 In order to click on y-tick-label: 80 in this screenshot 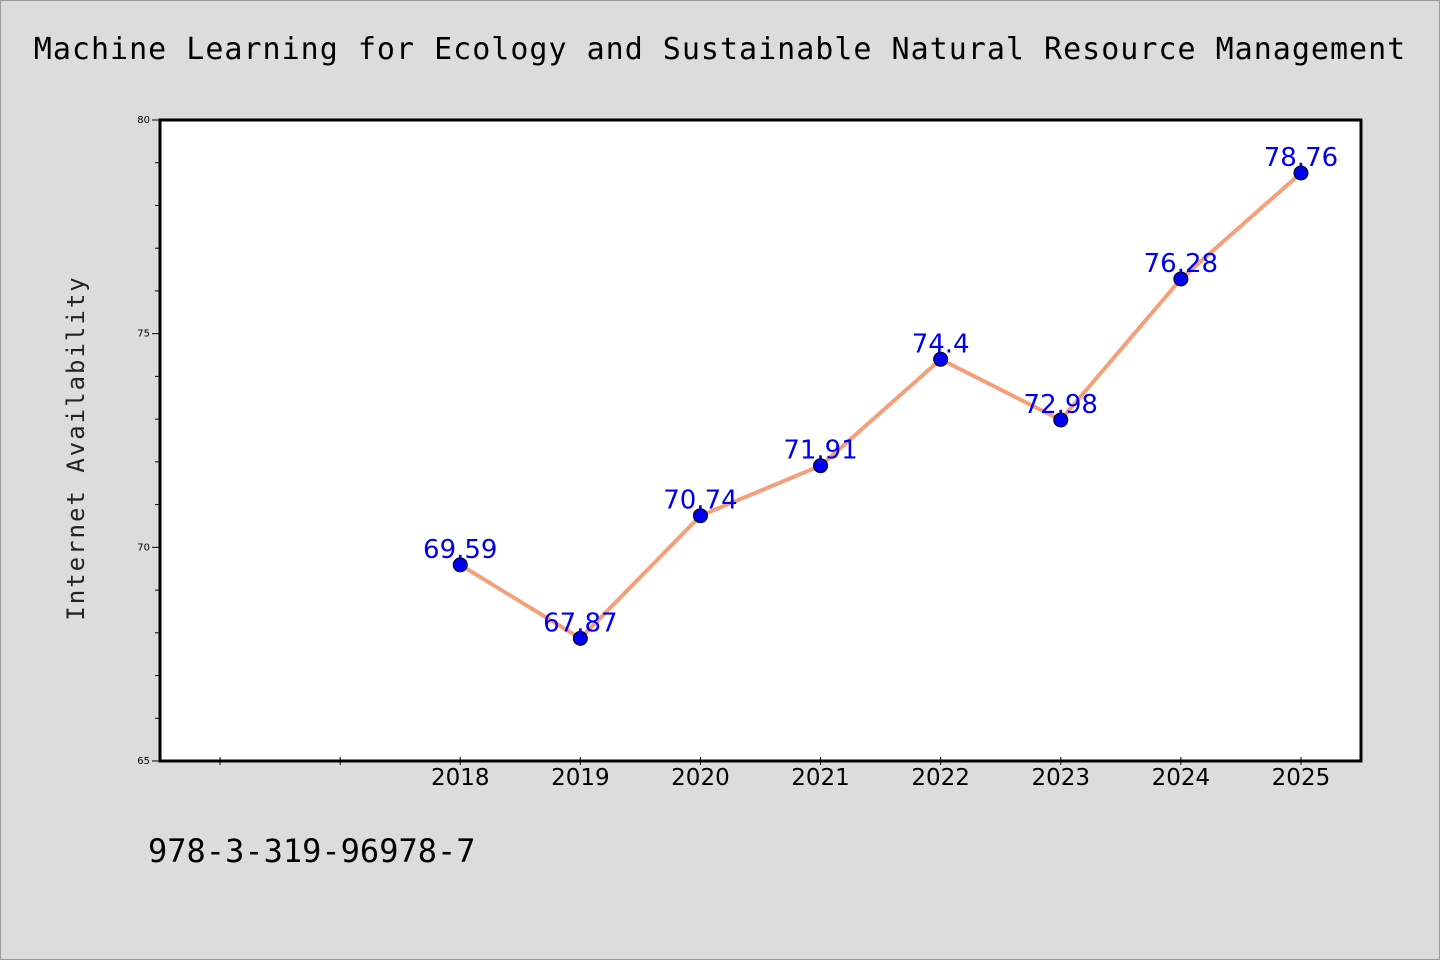, I will do `click(143, 120)`.